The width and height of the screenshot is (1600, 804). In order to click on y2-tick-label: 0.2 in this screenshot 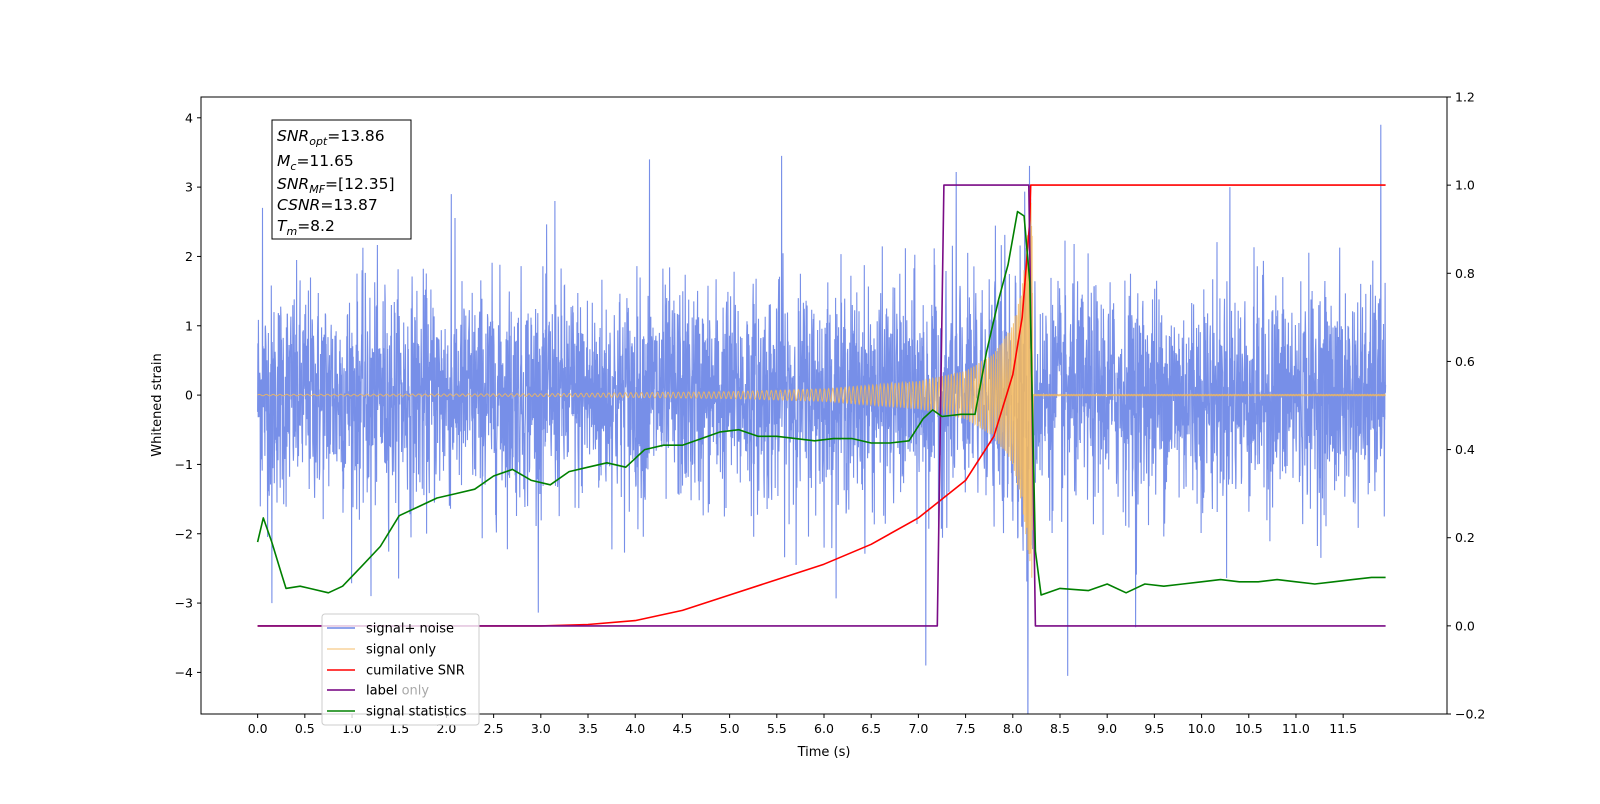, I will do `click(1465, 537)`.